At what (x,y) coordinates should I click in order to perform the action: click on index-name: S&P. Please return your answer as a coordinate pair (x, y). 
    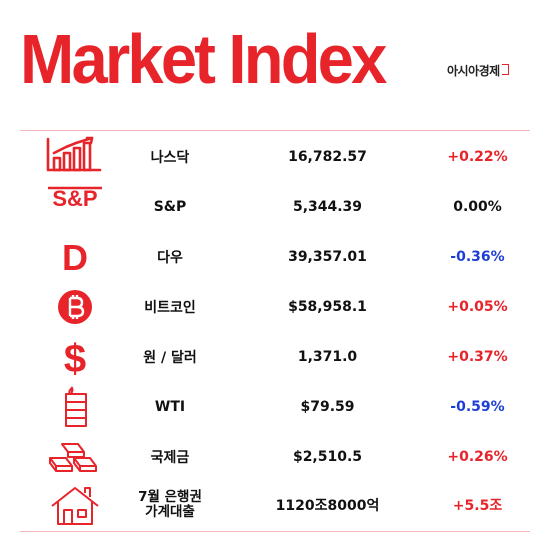
    Looking at the image, I should click on (170, 207).